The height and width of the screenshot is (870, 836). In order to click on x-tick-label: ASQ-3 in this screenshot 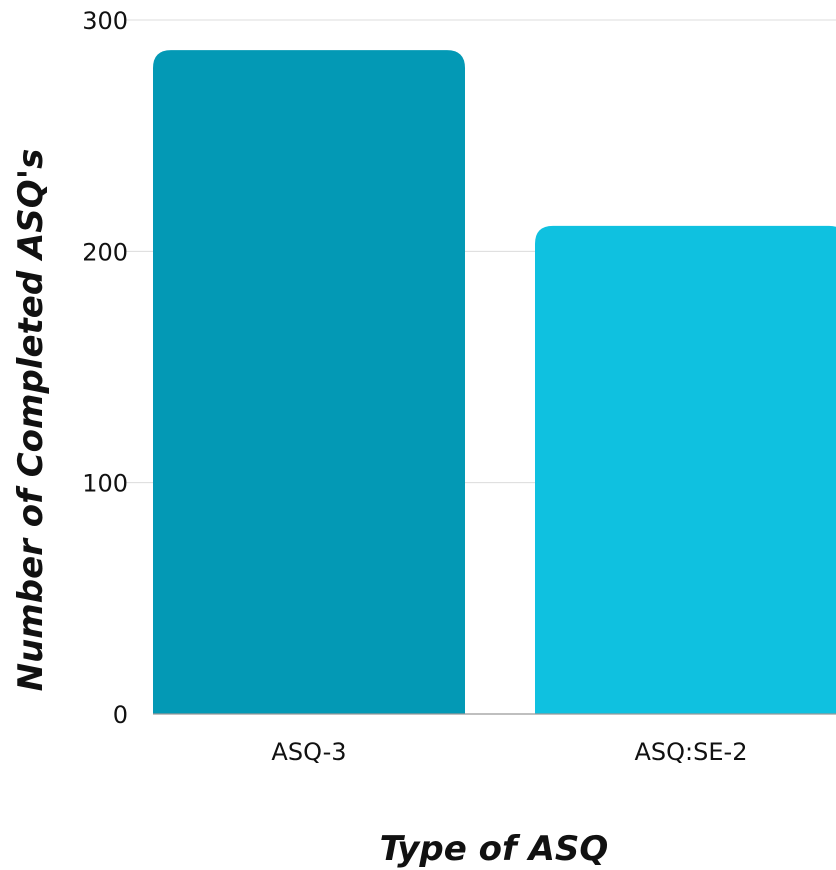, I will do `click(308, 752)`.